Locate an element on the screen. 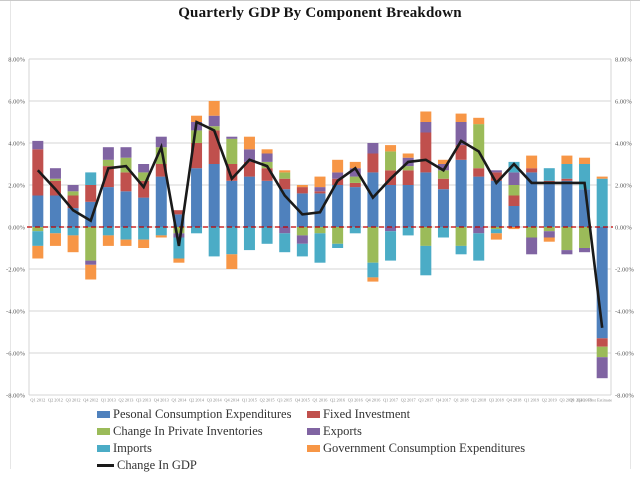  svg-text: Q3 2015 is located at coordinates (284, 400).